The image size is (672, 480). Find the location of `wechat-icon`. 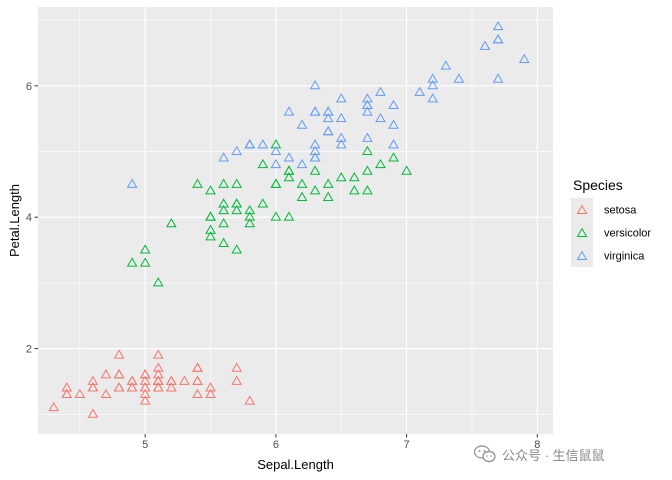

wechat-icon is located at coordinates (485, 454).